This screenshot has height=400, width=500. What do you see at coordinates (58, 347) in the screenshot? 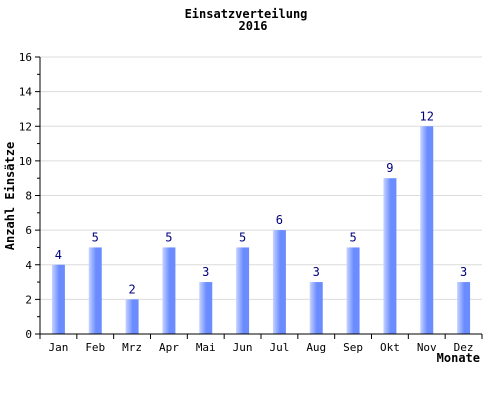
I see `x-tick-label: Jan` at bounding box center [58, 347].